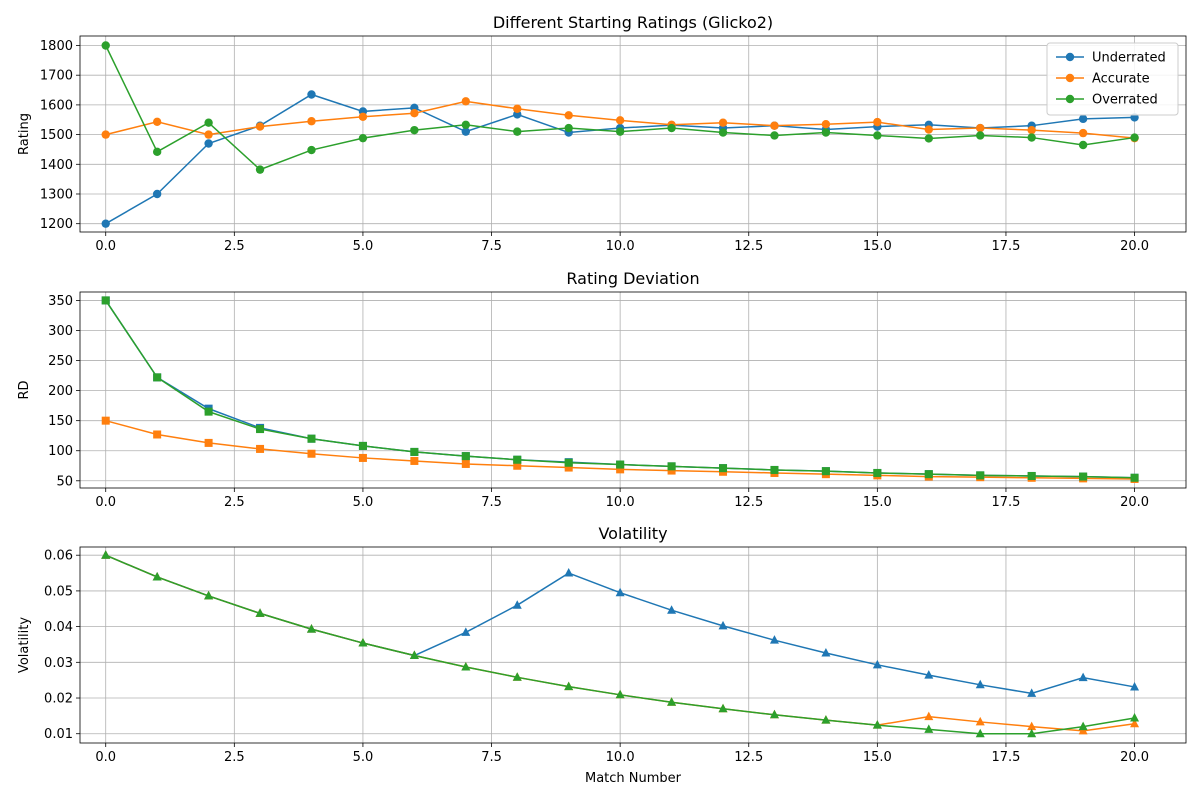 This screenshot has height=800, width=1200. I want to click on y-tick-label: 150, so click(60, 421).